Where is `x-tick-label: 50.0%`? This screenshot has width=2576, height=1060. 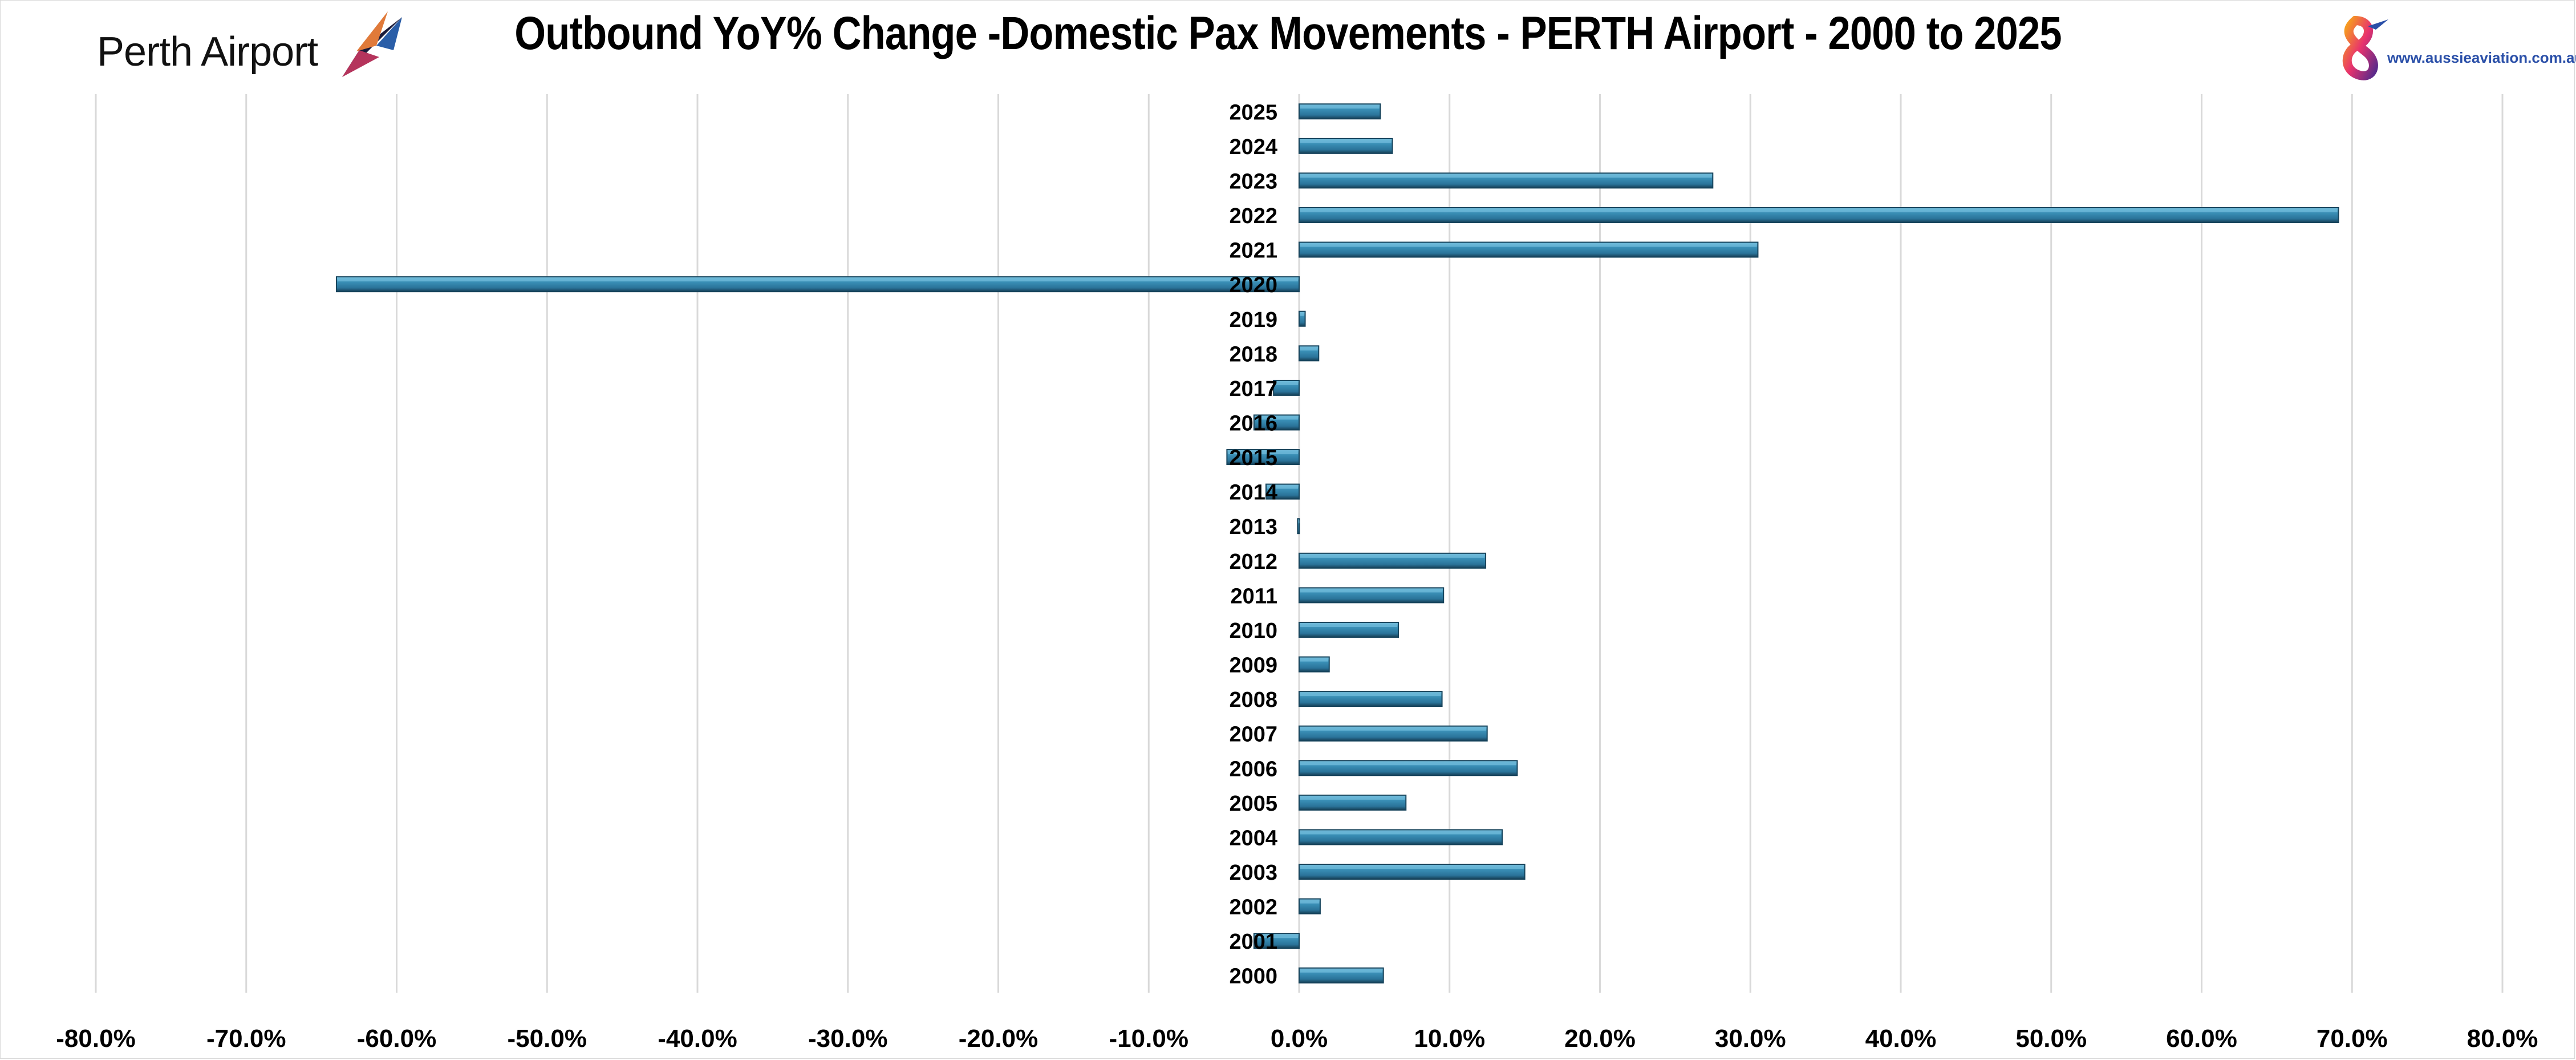
x-tick-label: 50.0% is located at coordinates (2051, 1039).